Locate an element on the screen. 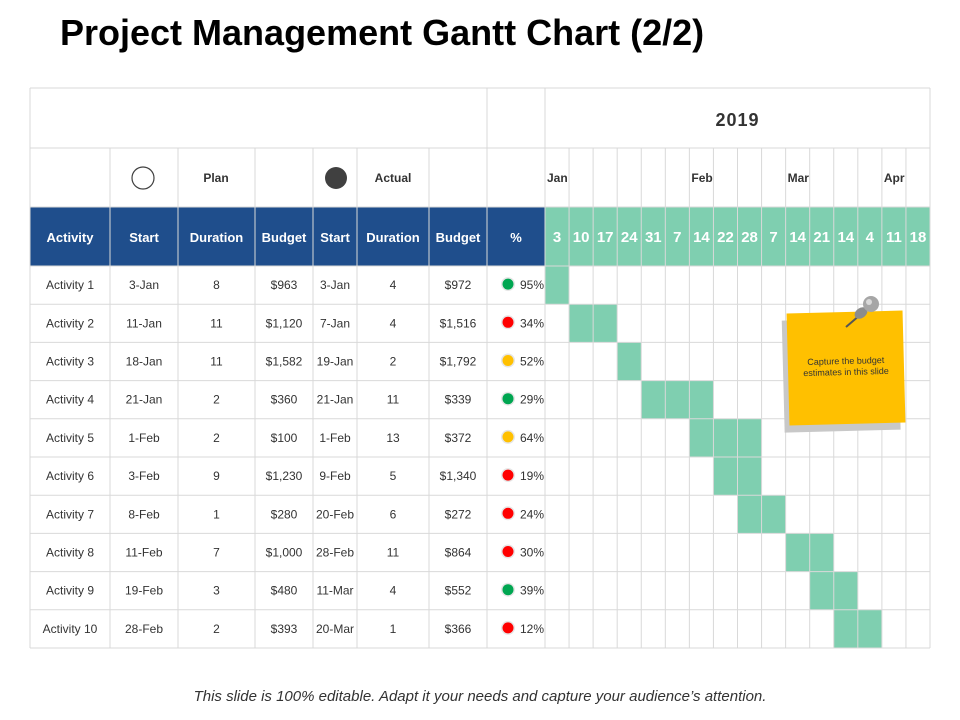  month-label: Feb is located at coordinates (701, 178).